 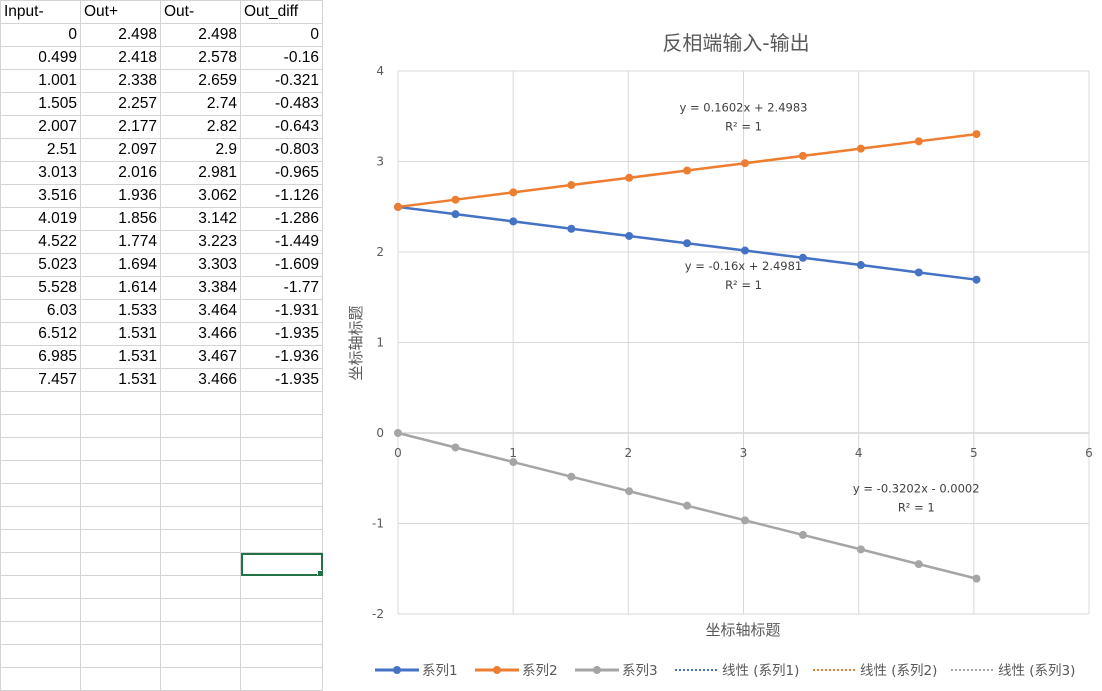 What do you see at coordinates (281, 81) in the screenshot?
I see `data-cell: -0.321` at bounding box center [281, 81].